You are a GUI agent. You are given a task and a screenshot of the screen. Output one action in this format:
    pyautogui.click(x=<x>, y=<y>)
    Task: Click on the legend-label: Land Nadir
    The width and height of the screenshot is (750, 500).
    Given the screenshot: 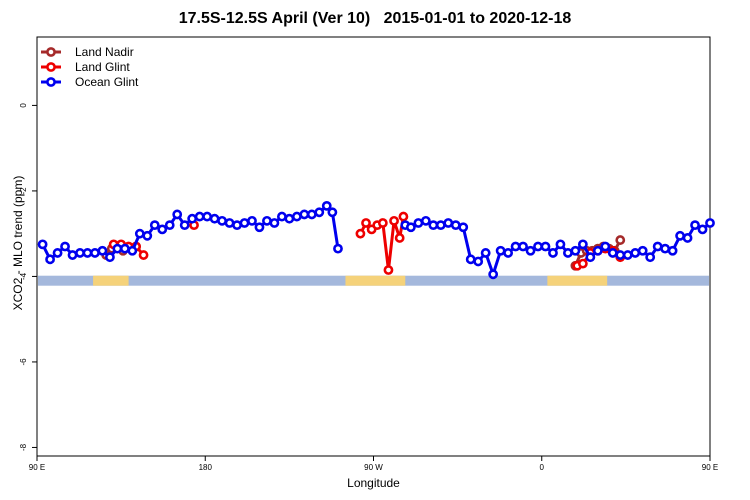 What is the action you would take?
    pyautogui.click(x=104, y=52)
    